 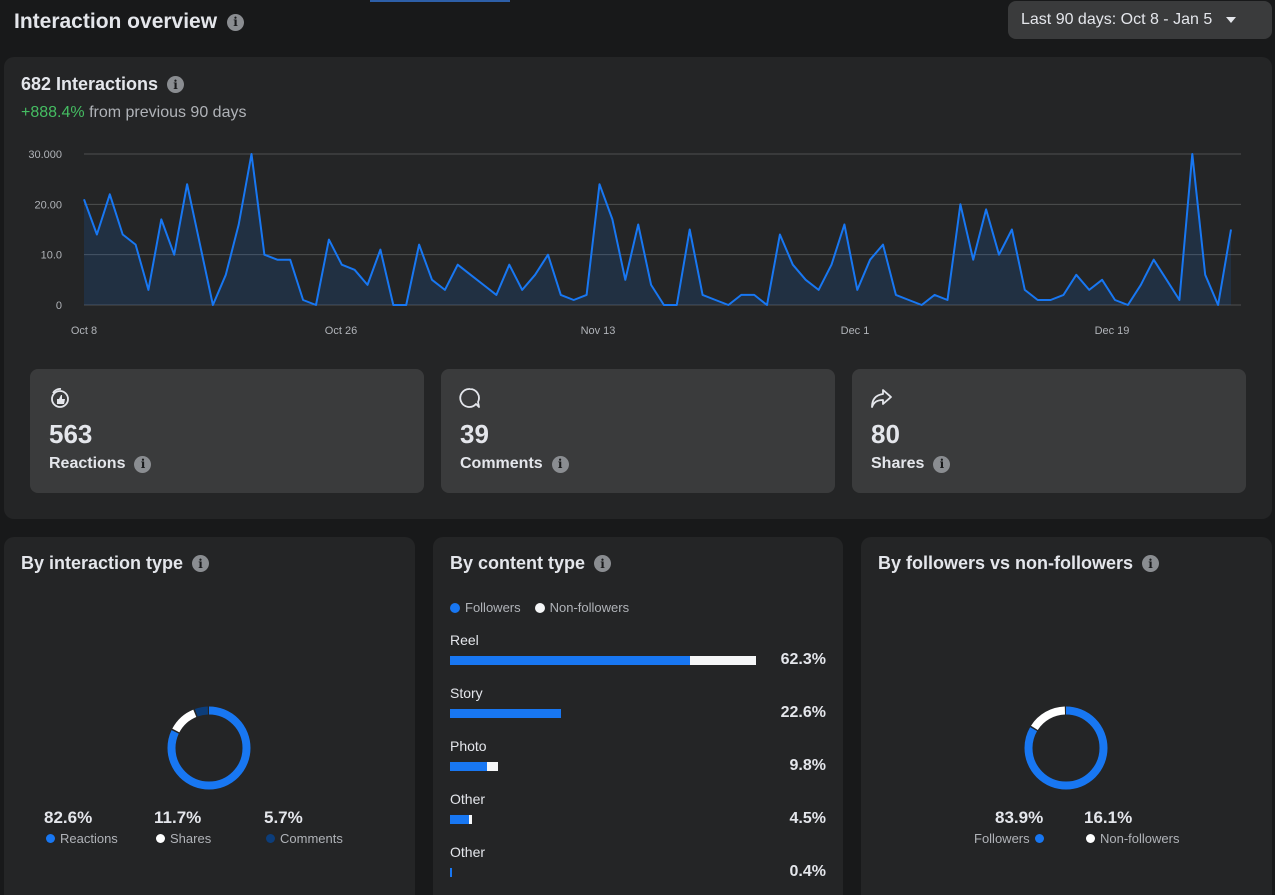 I want to click on shares-dot, so click(x=160, y=838).